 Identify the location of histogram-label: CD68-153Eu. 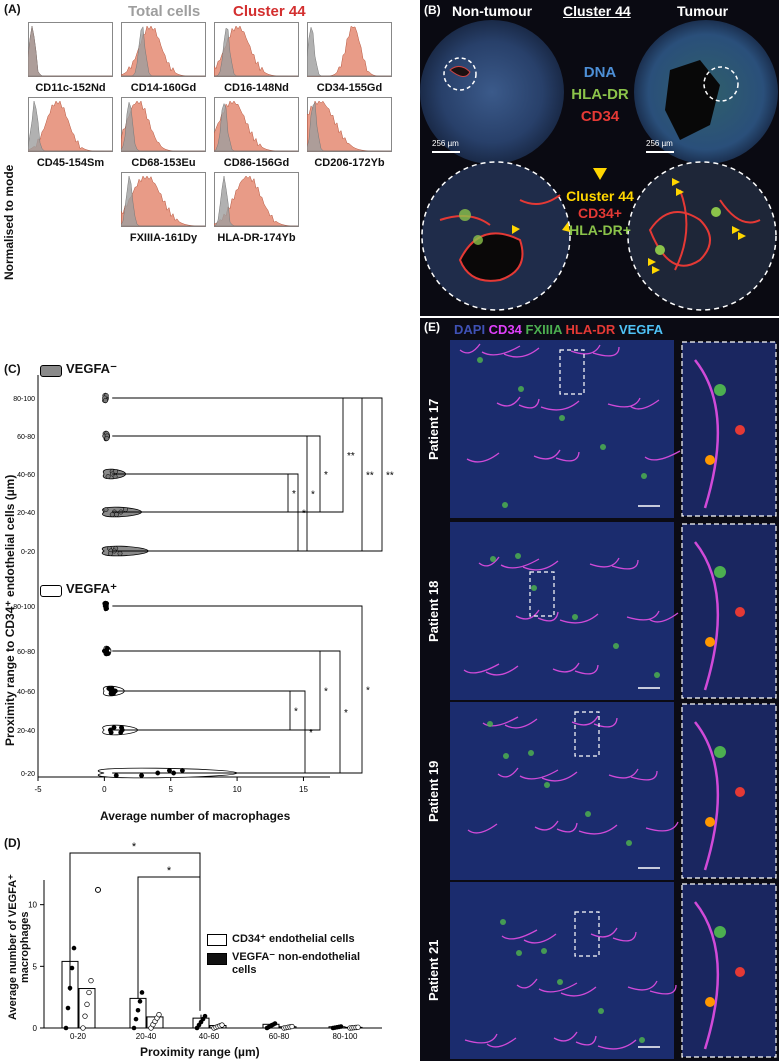
(163, 163).